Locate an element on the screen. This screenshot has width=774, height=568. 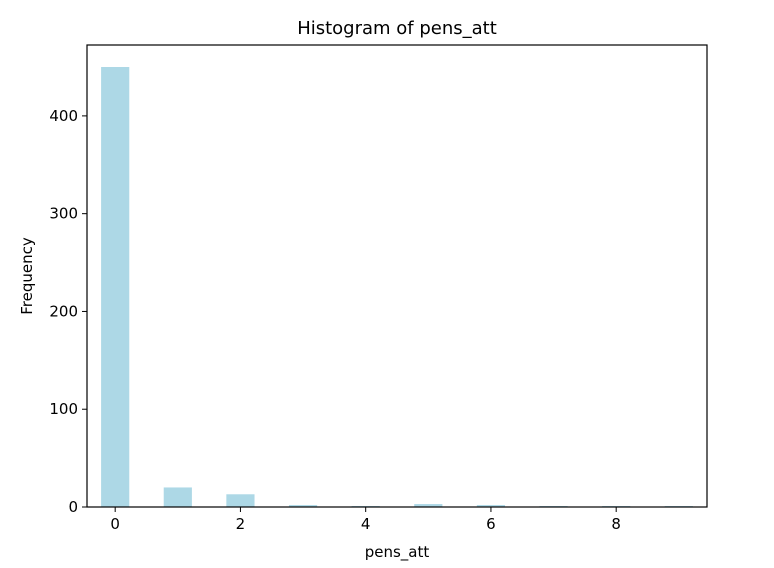
y-tick-label: 100 is located at coordinates (63, 409).